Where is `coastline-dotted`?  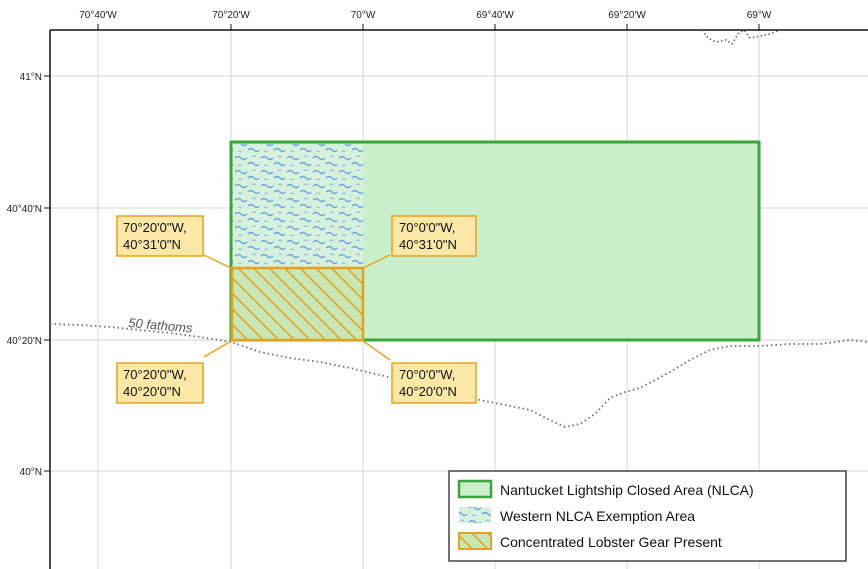
coastline-dotted is located at coordinates (741, 37).